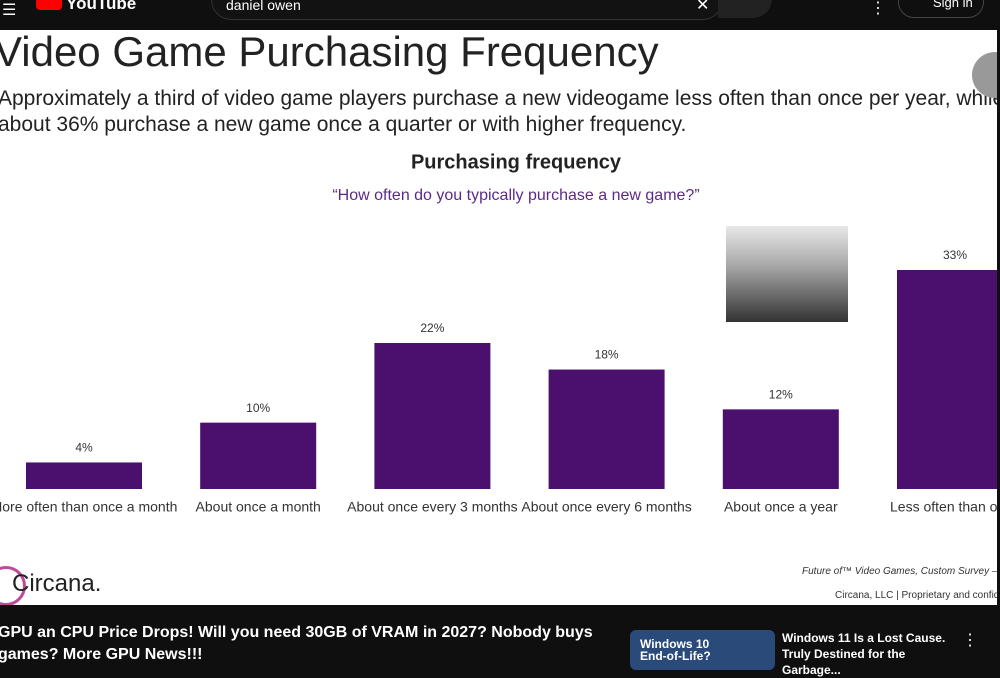 Image resolution: width=1000 pixels, height=678 pixels. What do you see at coordinates (703, 7) in the screenshot?
I see `clear-icon: ✕` at bounding box center [703, 7].